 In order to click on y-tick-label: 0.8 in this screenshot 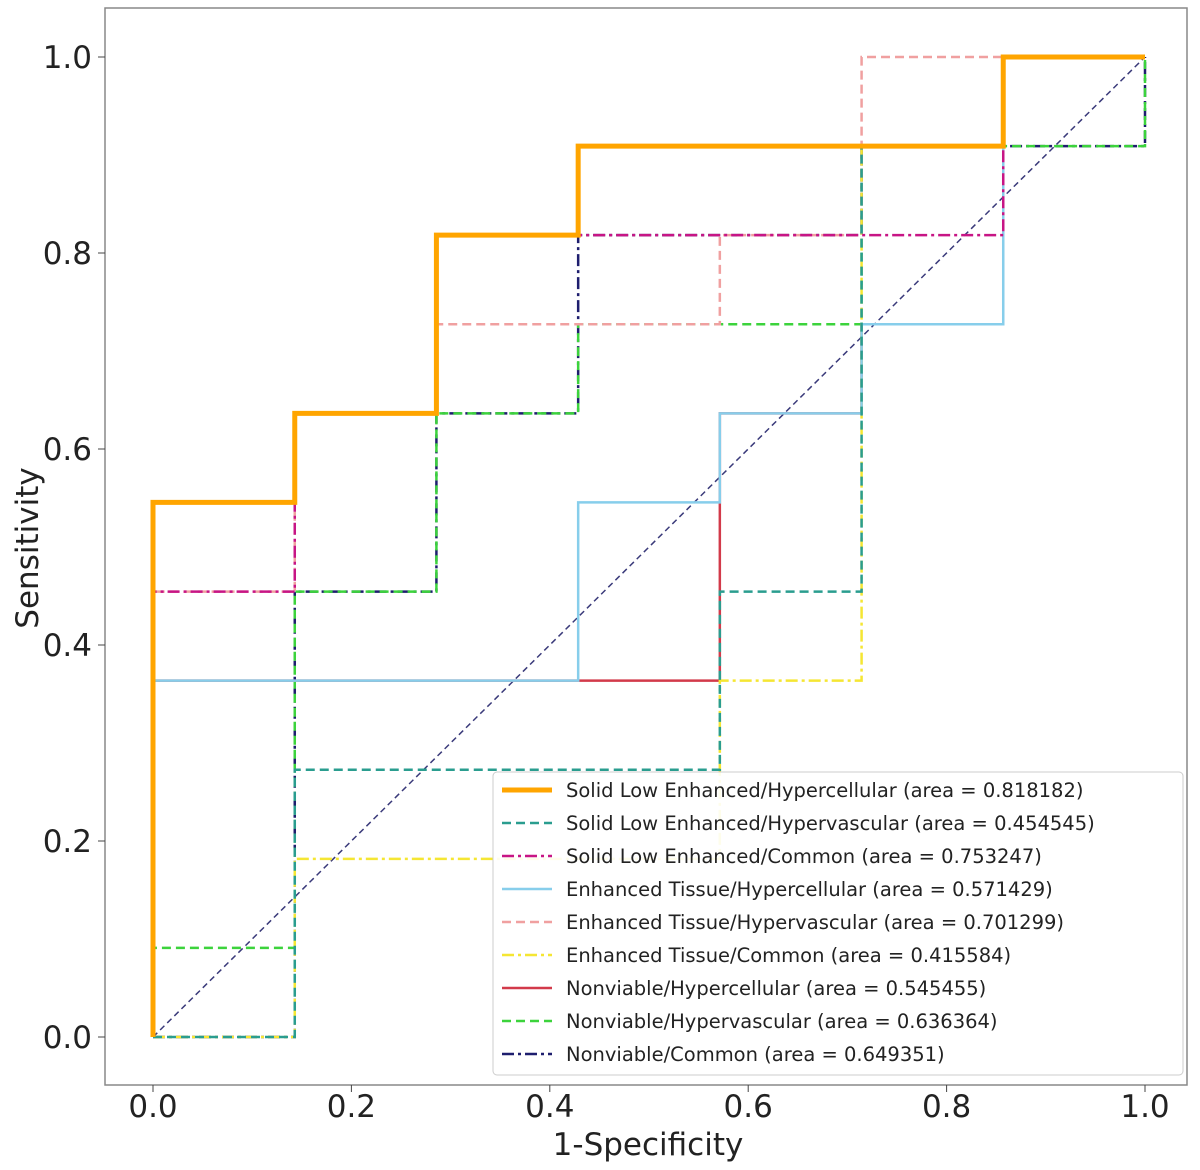, I will do `click(67, 254)`.